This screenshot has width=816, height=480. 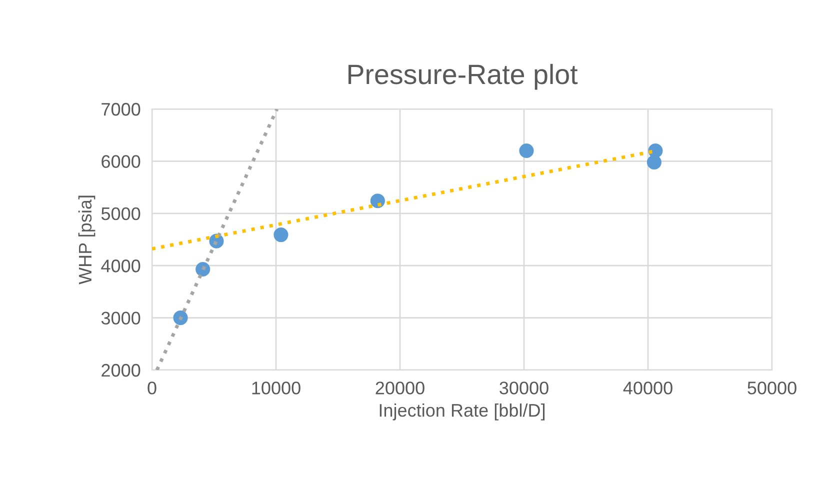 I want to click on x-tick-label: 50000, so click(x=772, y=388).